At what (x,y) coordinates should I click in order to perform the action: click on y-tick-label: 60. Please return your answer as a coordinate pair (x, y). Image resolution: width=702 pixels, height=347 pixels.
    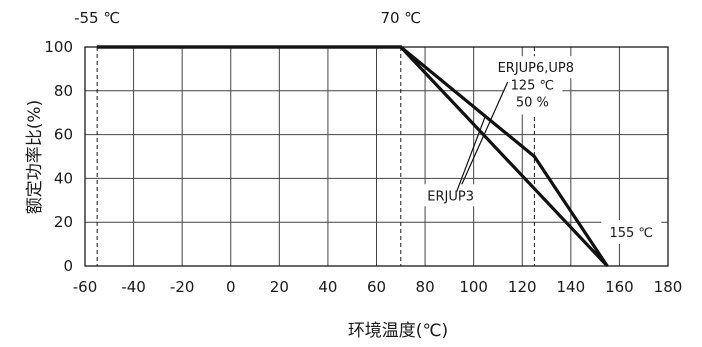
    Looking at the image, I should click on (63, 135).